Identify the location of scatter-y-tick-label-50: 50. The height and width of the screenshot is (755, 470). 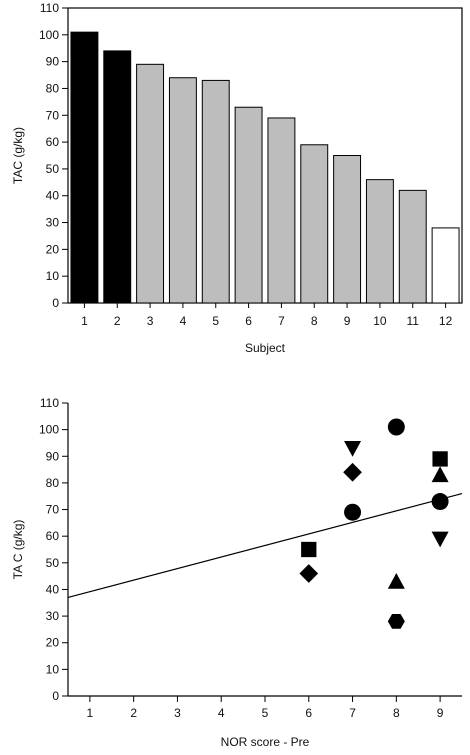
(53, 563).